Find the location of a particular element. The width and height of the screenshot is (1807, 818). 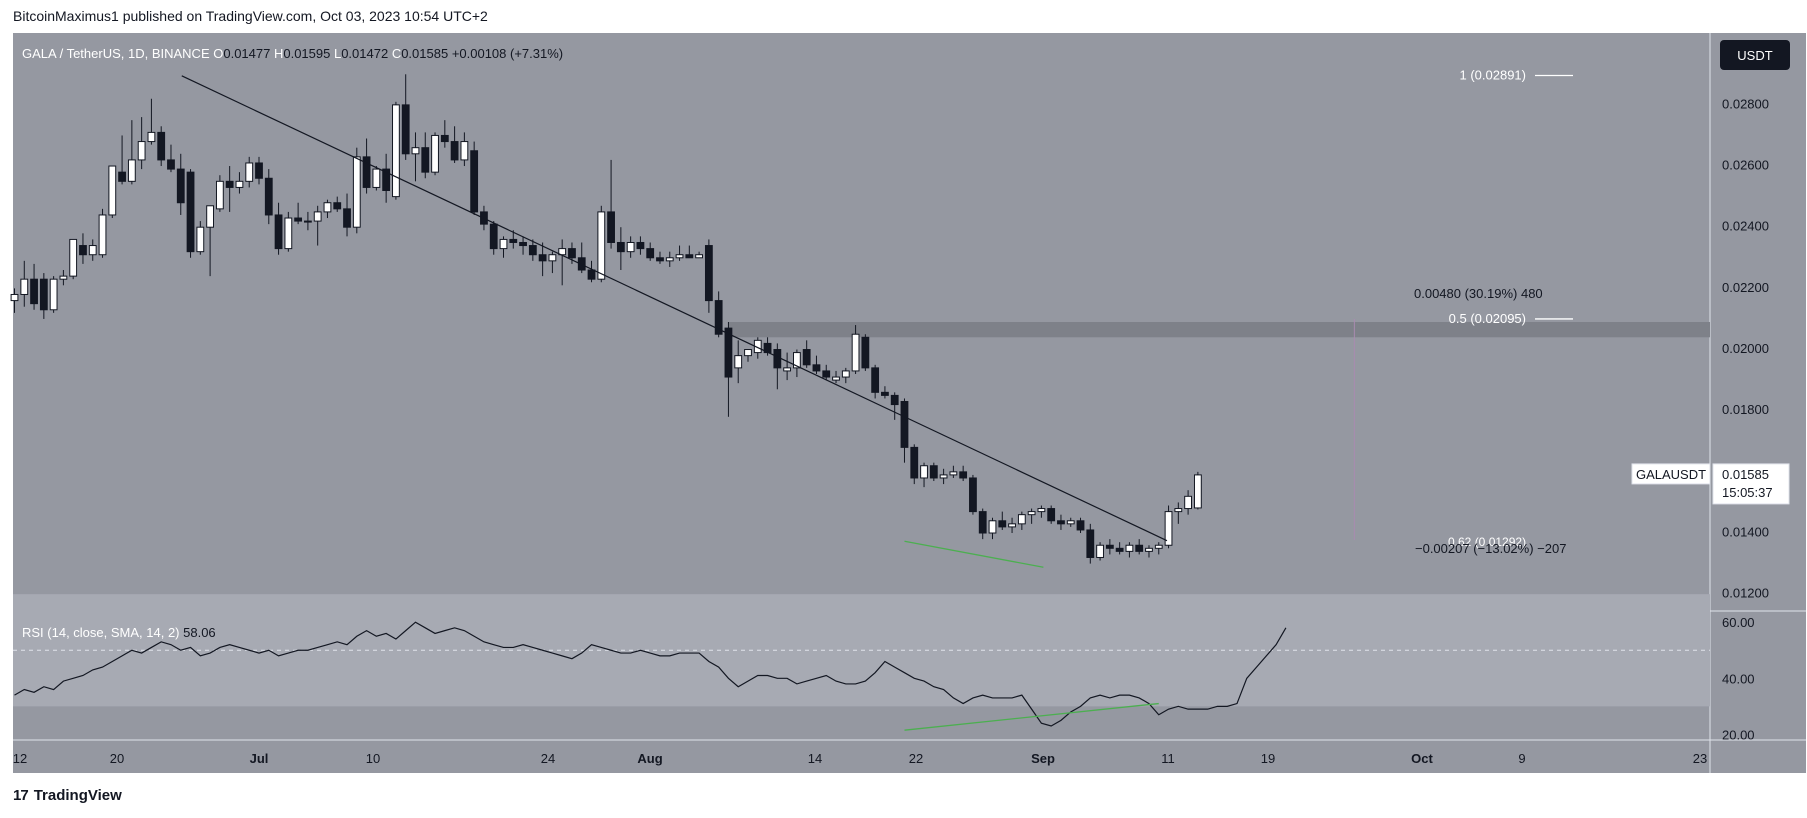

bullish-divergence-price is located at coordinates (974, 554).